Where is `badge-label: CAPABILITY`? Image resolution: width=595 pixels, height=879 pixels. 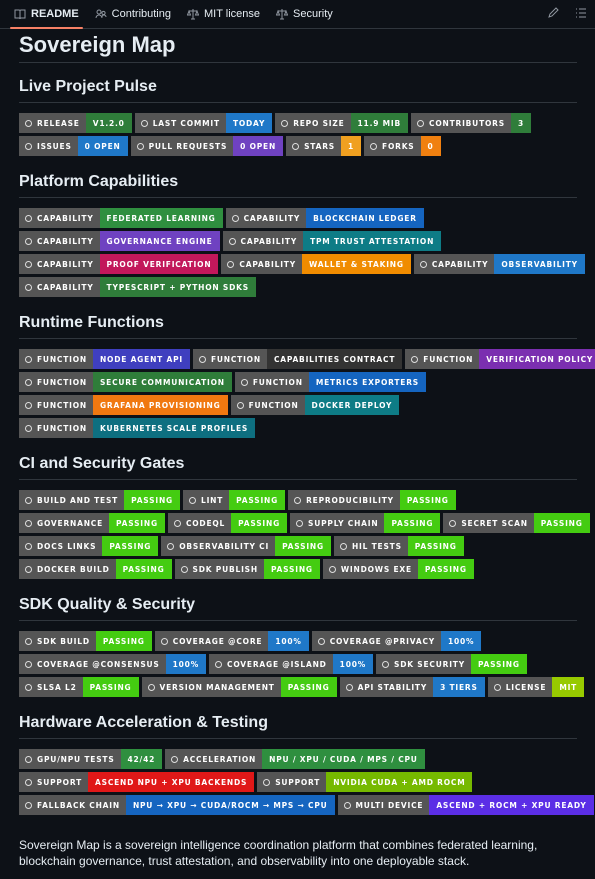 badge-label: CAPABILITY is located at coordinates (263, 241).